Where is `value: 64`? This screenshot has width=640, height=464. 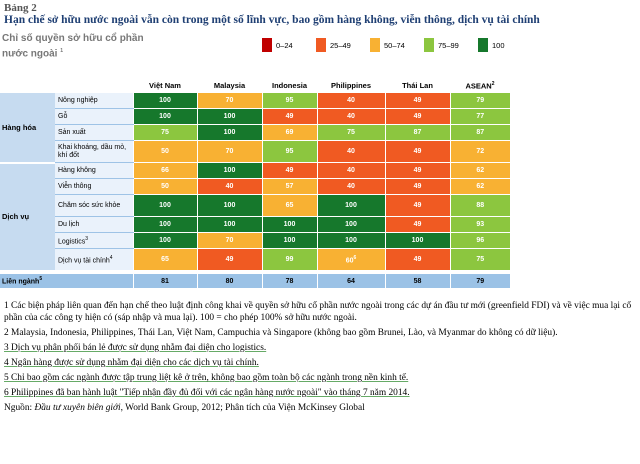
value: 64 is located at coordinates (351, 281).